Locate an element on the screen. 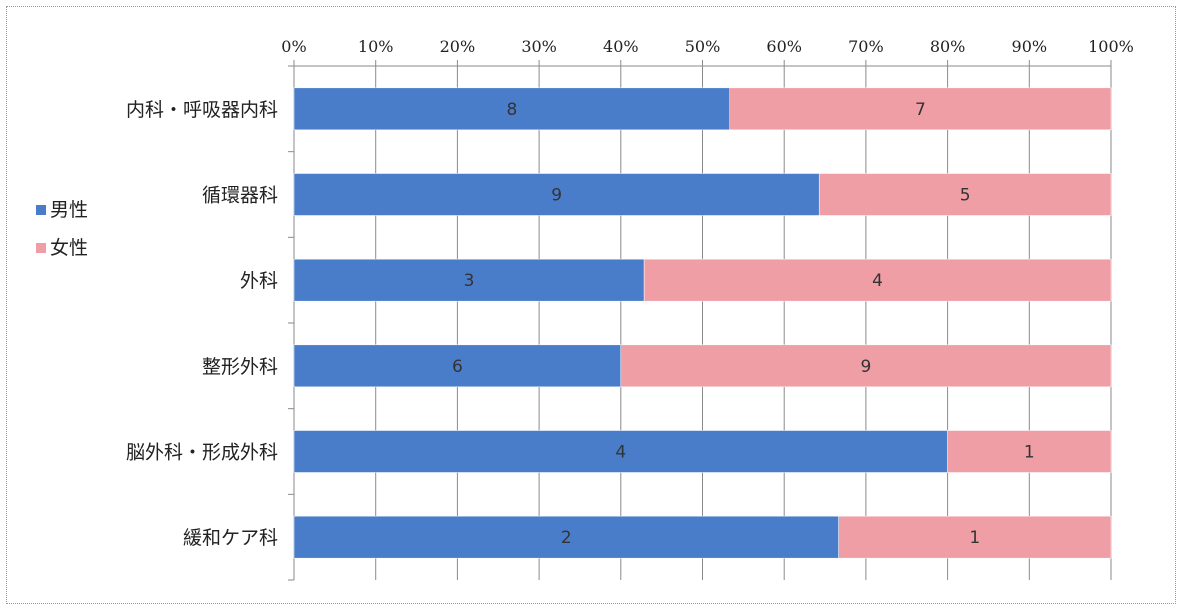 The image size is (1183, 612). category-label: 脳外科・形成外科 is located at coordinates (202, 453).